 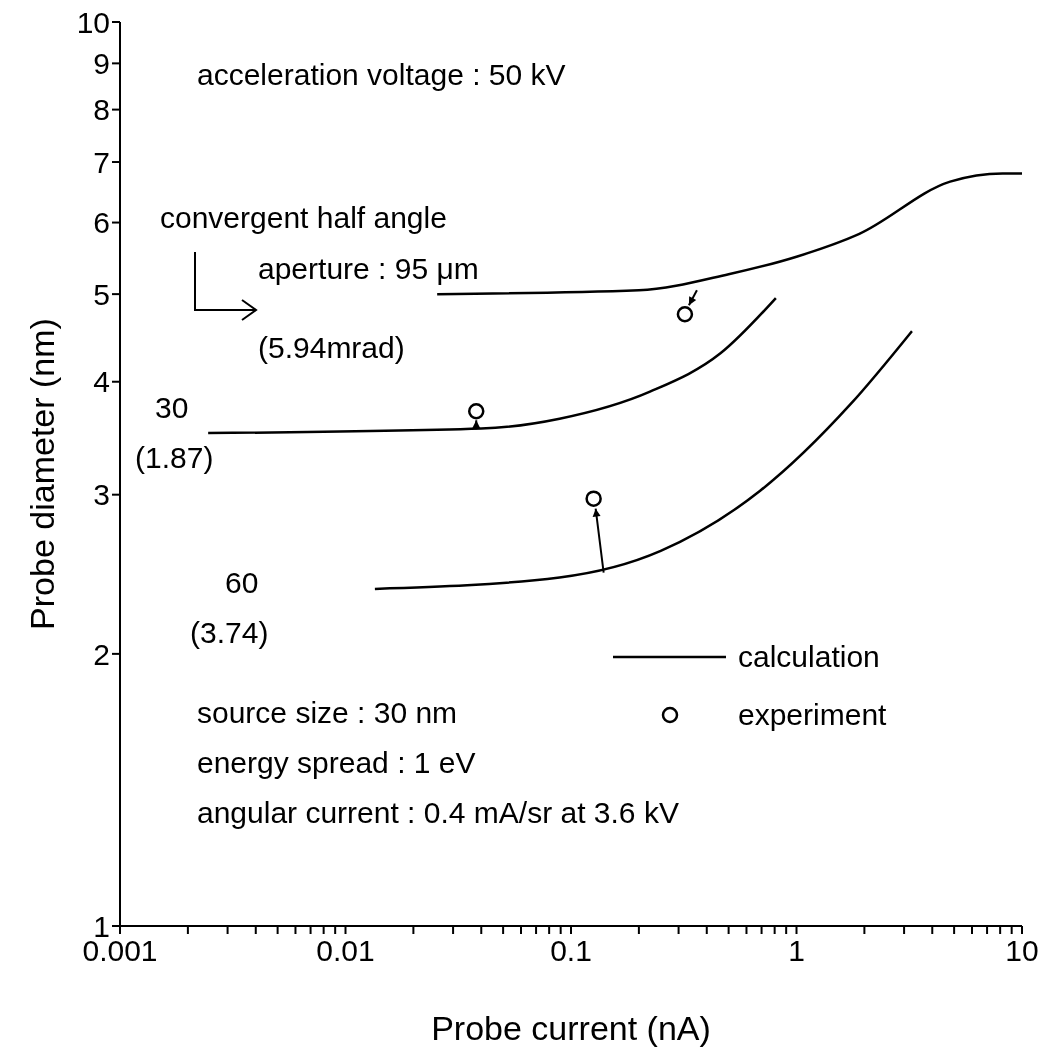 What do you see at coordinates (336, 763) in the screenshot?
I see `annotation: energy spread : 1 eV` at bounding box center [336, 763].